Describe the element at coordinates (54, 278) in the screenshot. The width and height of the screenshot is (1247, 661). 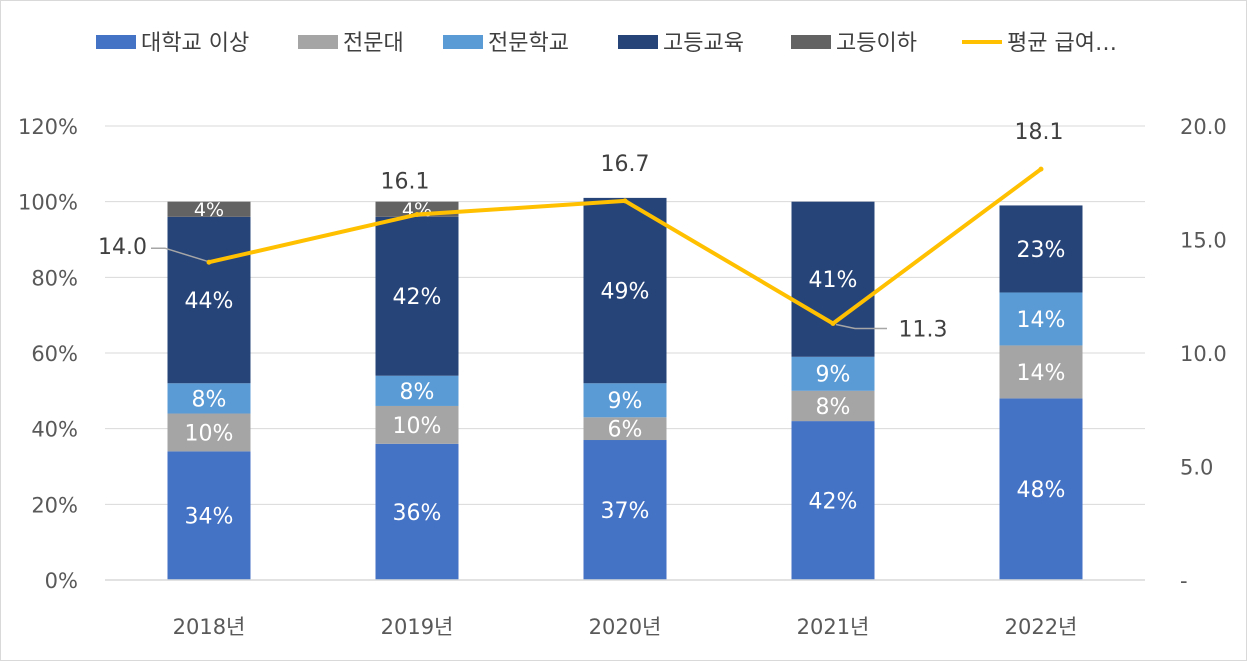
I see `left-tick-label: 80%` at that location.